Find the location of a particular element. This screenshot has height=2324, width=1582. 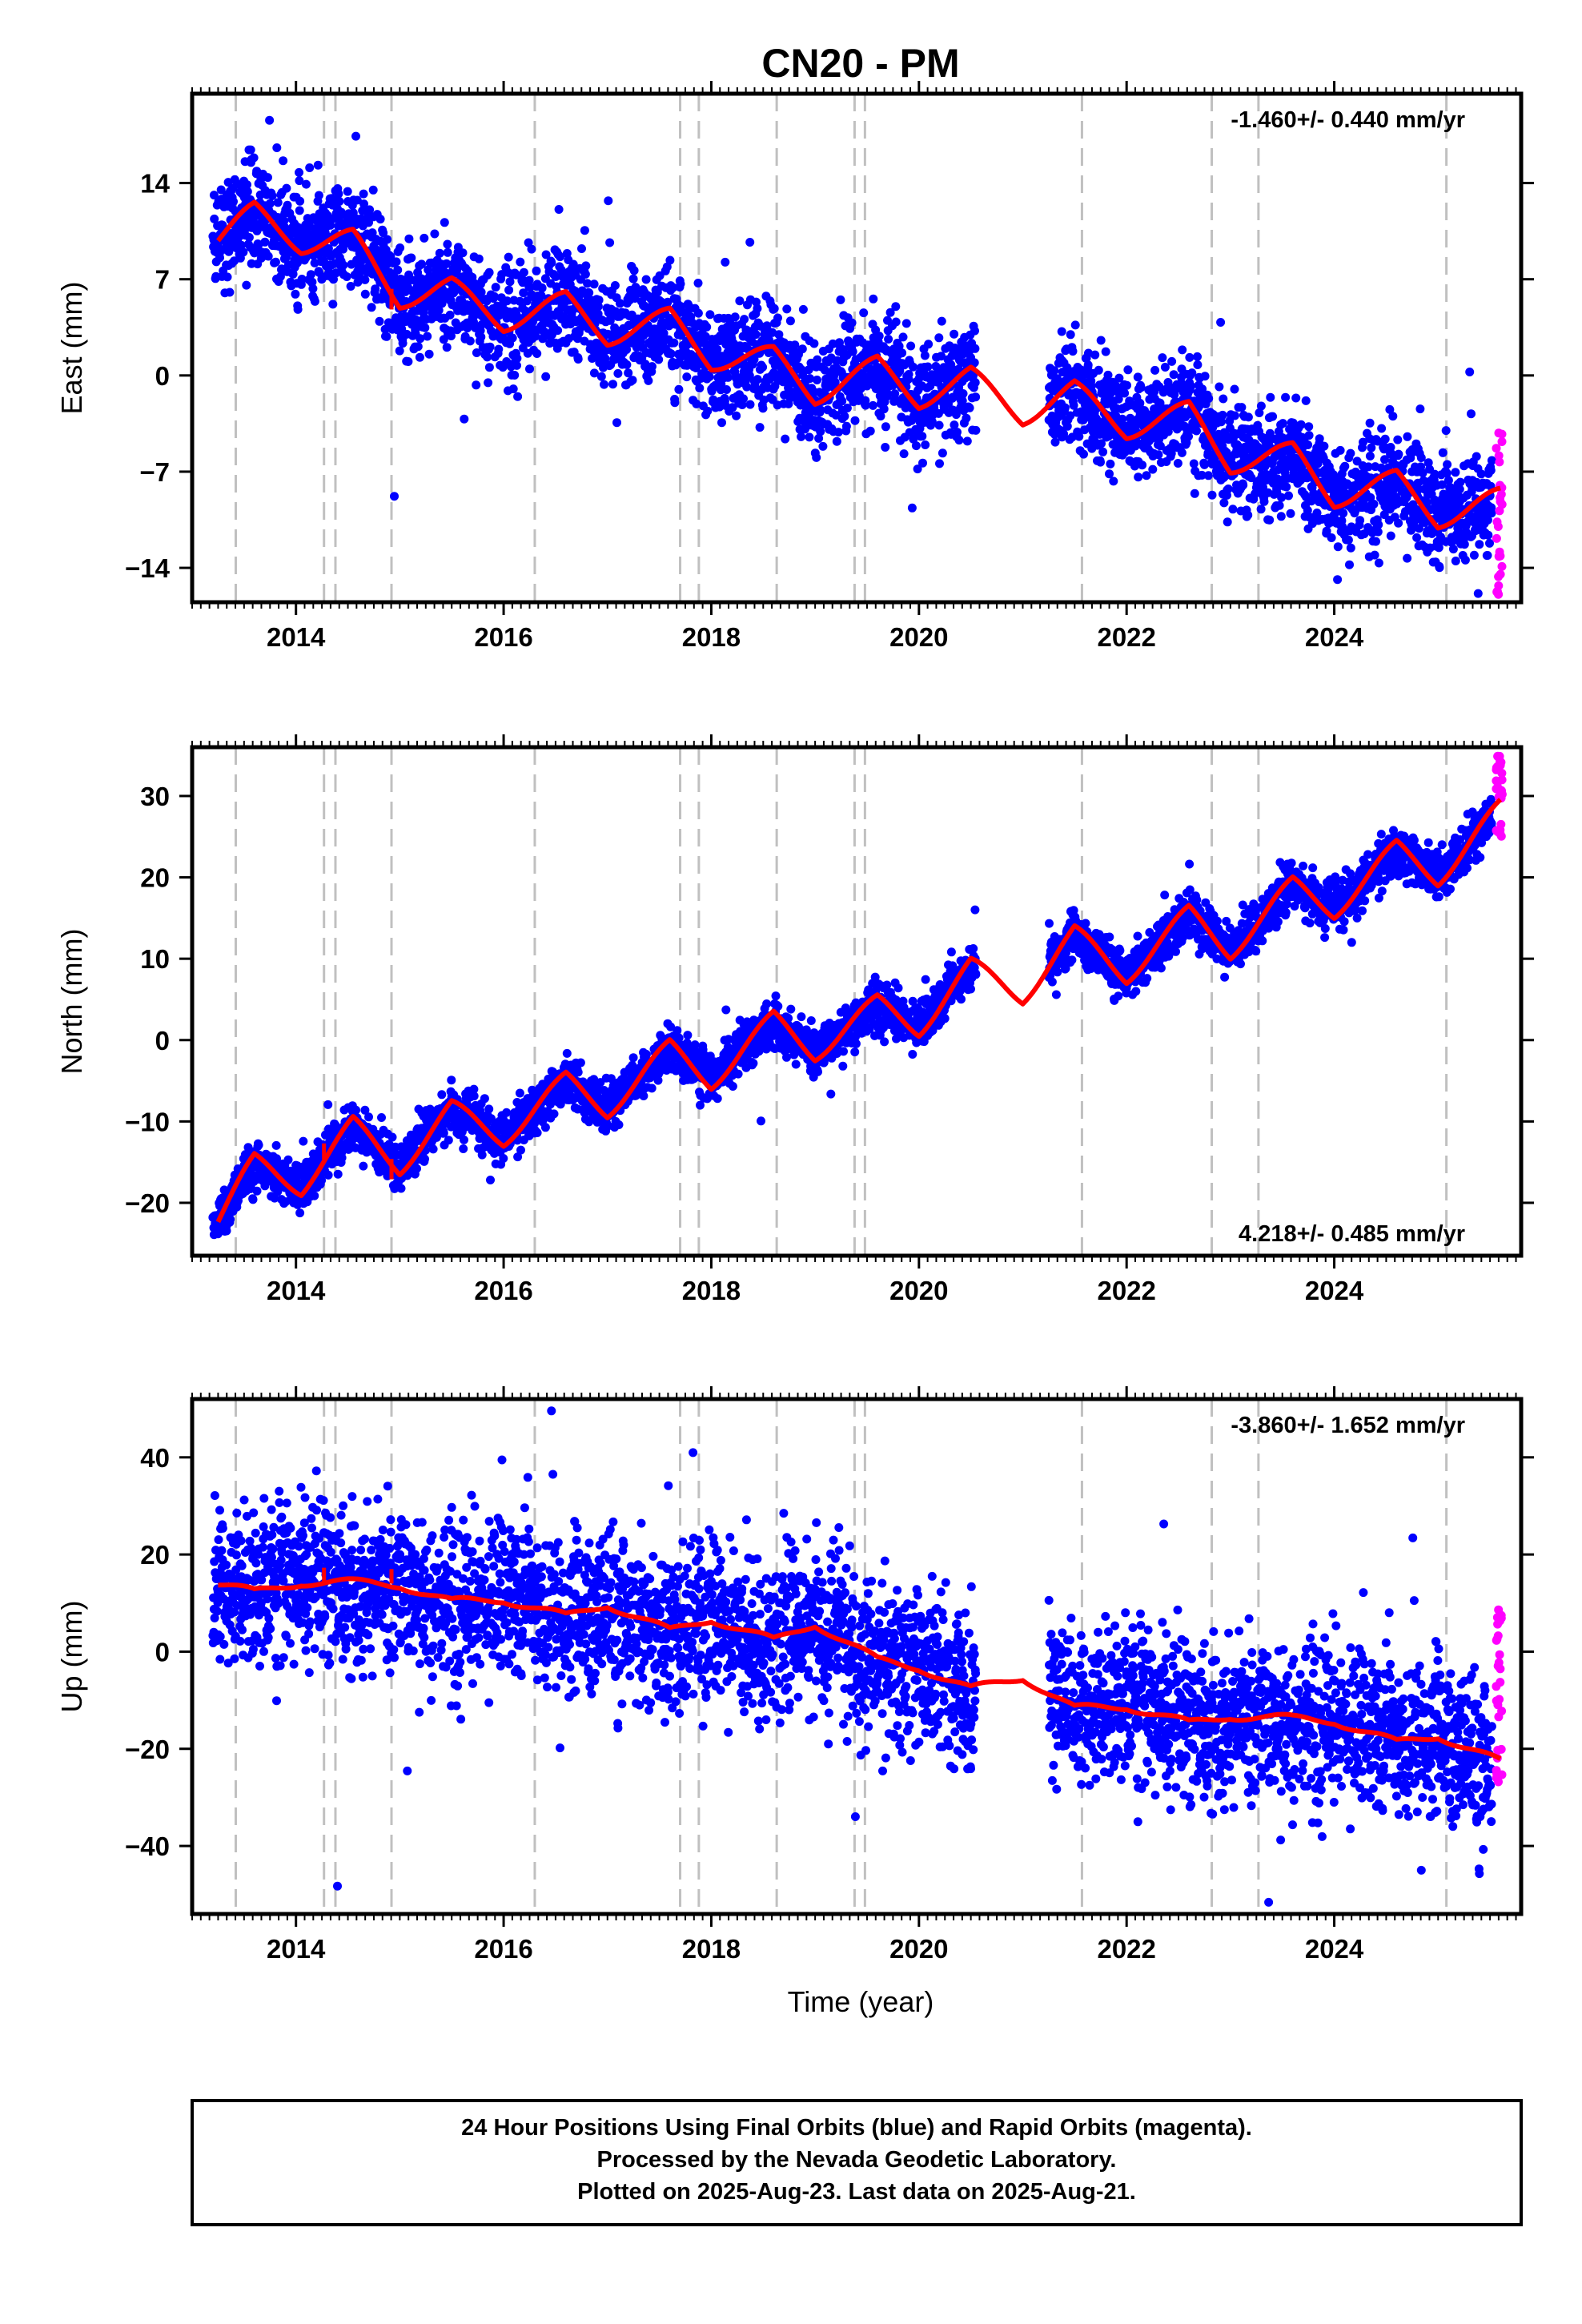

y-axis-label: East (mm) is located at coordinates (71, 348).